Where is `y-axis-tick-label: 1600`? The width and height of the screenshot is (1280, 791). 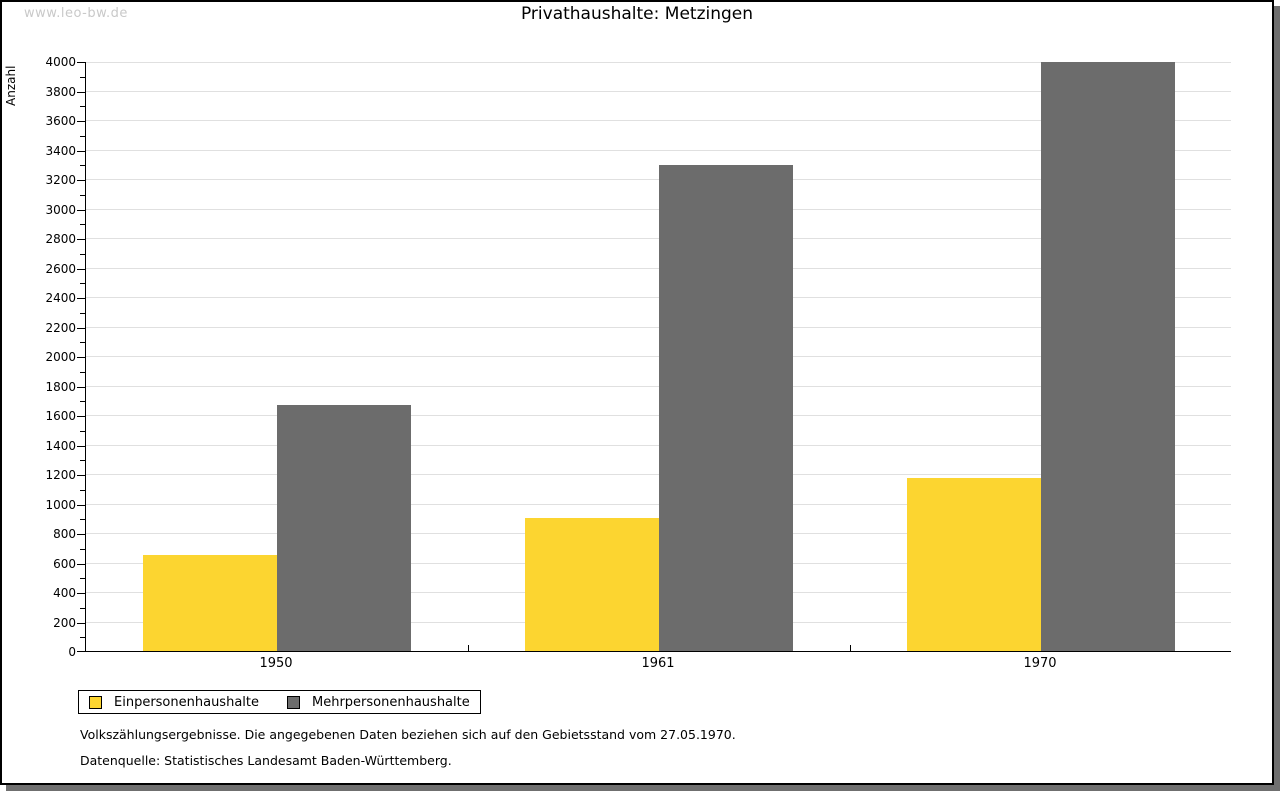 y-axis-tick-label: 1600 is located at coordinates (60, 416).